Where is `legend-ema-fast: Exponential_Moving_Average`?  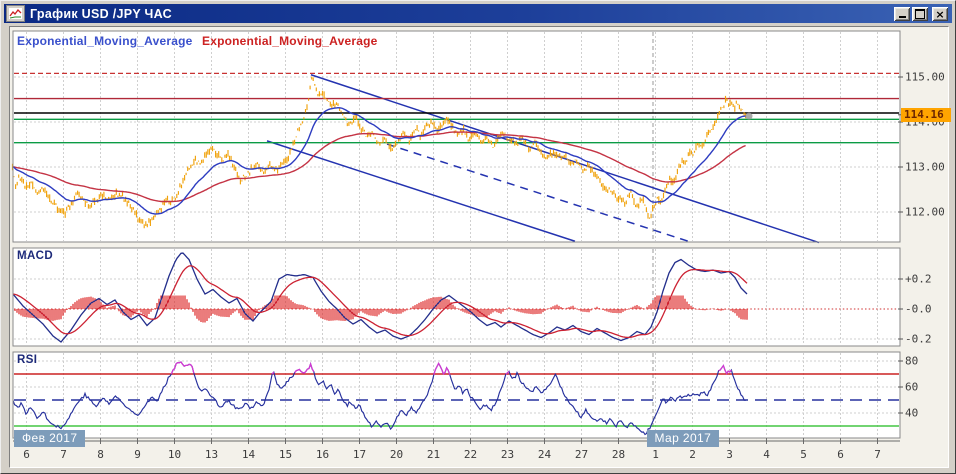 legend-ema-fast: Exponential_Moving_Average is located at coordinates (105, 41).